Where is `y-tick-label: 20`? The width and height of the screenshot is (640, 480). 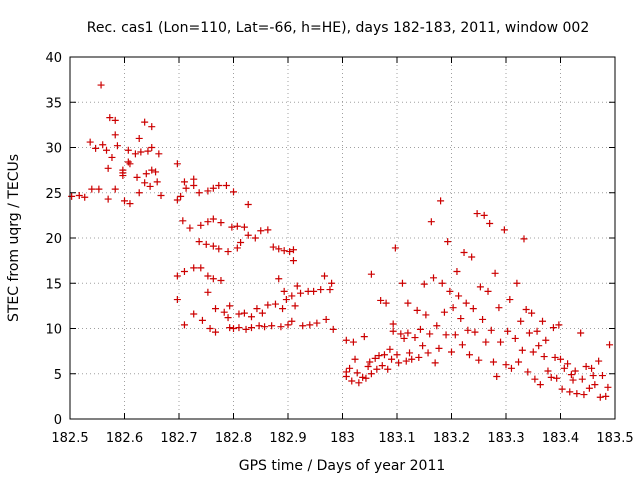 y-tick-label: 20 is located at coordinates (53, 239).